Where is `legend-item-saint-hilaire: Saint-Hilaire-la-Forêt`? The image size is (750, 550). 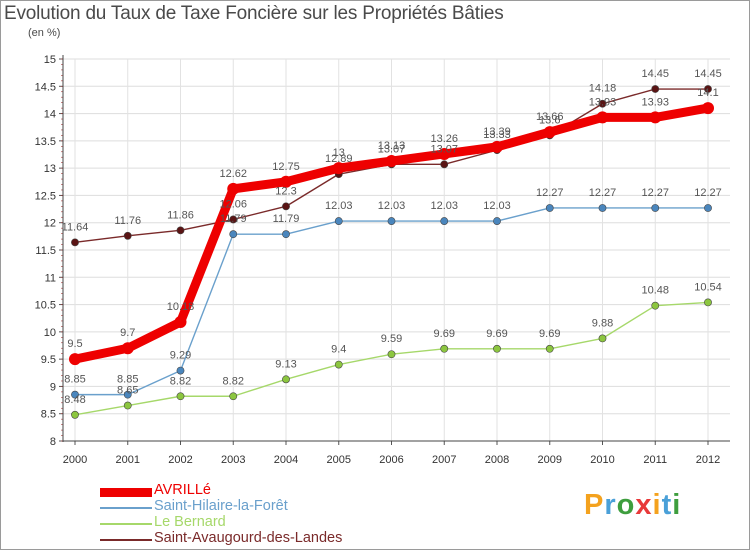 legend-item-saint-hilaire: Saint-Hilaire-la-Forêt is located at coordinates (265, 507).